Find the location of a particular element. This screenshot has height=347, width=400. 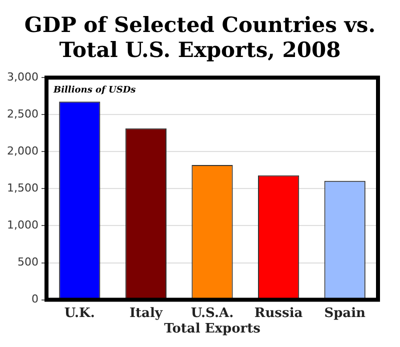

y-tick-label: 1,000 is located at coordinates (22, 225).